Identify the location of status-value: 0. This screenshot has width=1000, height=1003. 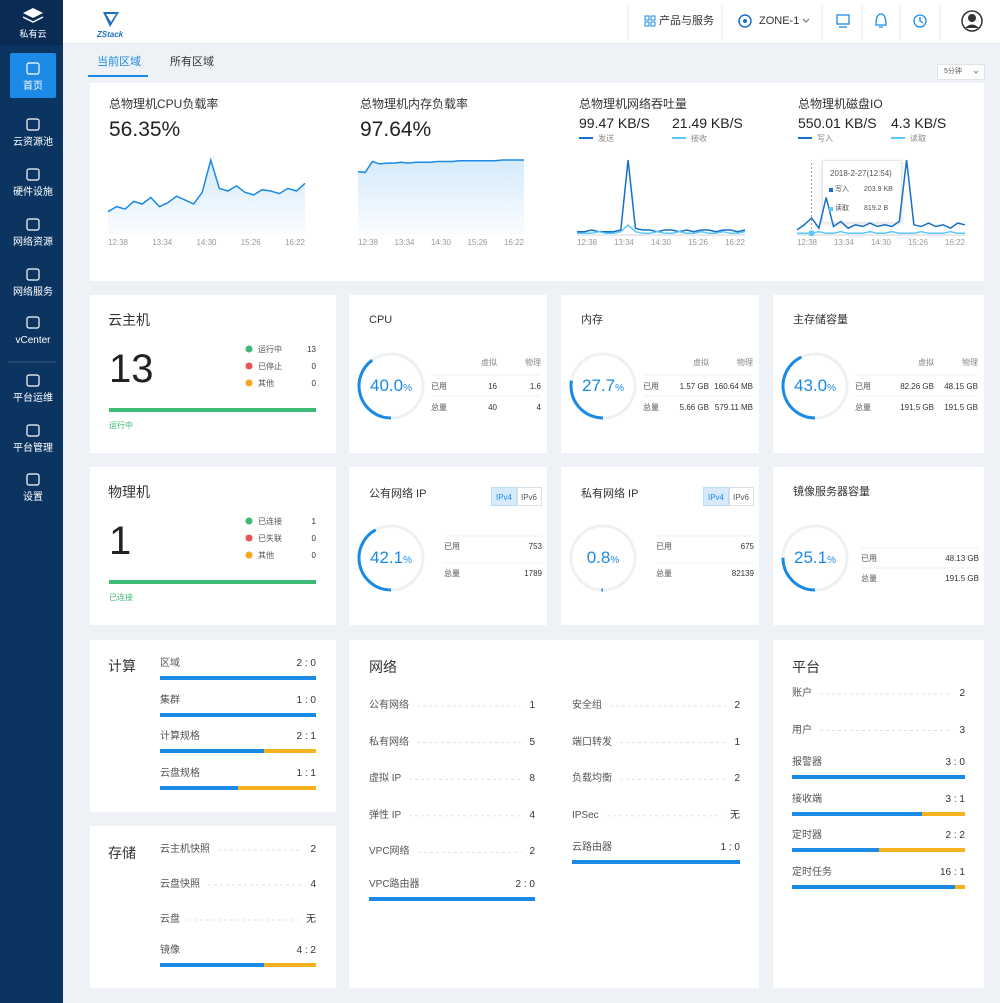
(313, 383).